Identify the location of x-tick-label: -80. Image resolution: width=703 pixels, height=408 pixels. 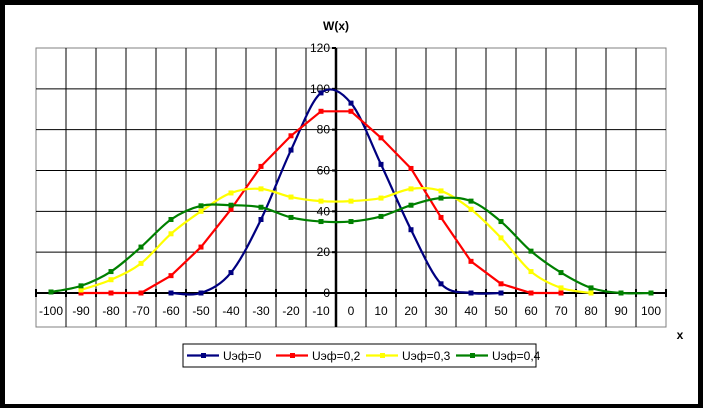
(111, 311).